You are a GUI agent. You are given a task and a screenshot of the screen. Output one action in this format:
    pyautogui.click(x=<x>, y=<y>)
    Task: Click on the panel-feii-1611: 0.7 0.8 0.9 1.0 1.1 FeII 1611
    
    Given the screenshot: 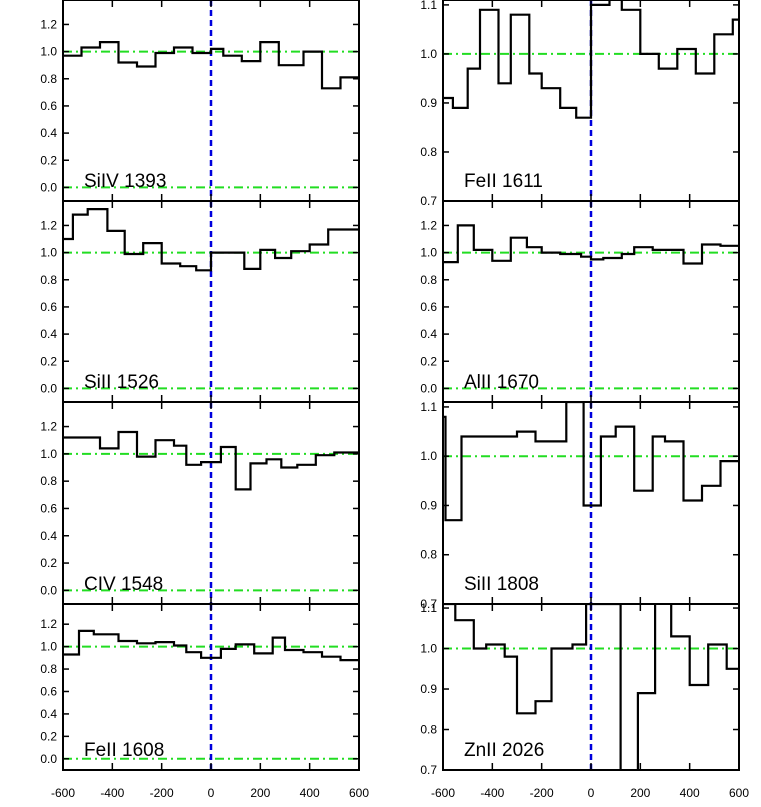 What is the action you would take?
    pyautogui.click(x=580, y=104)
    